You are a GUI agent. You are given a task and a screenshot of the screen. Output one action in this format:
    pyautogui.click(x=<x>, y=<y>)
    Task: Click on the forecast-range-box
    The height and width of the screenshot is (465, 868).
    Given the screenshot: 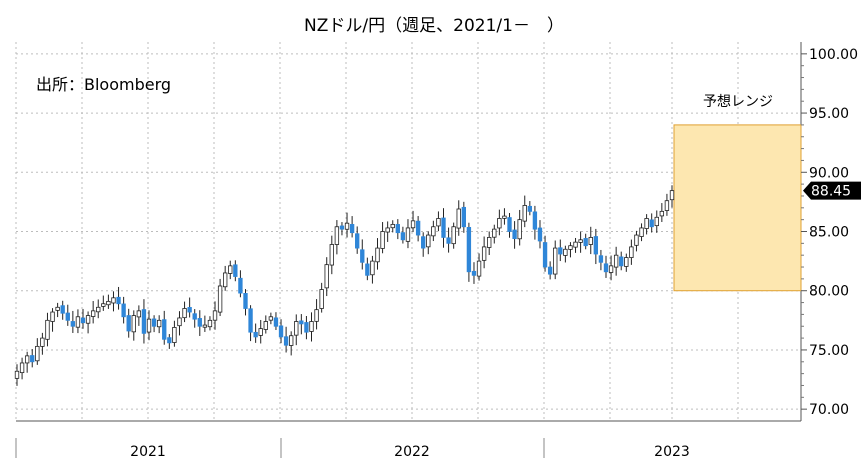 What is the action you would take?
    pyautogui.click(x=737, y=208)
    